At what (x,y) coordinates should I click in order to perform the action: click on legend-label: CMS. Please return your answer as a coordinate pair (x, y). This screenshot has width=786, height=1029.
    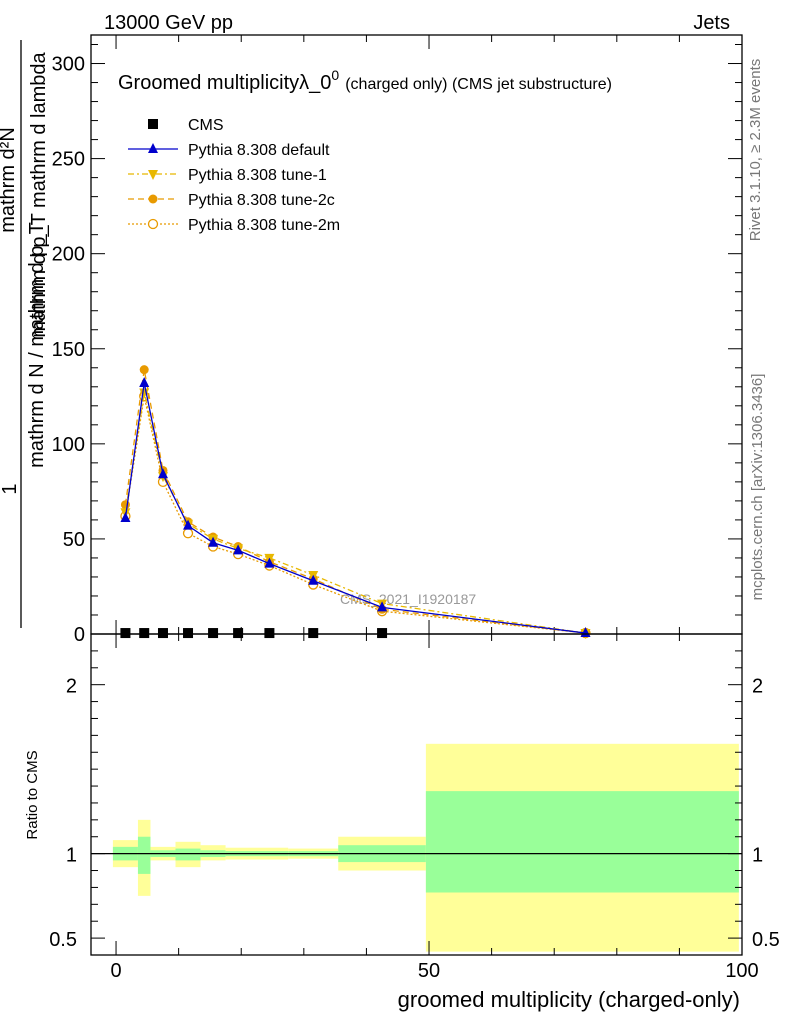
    Looking at the image, I should click on (206, 125).